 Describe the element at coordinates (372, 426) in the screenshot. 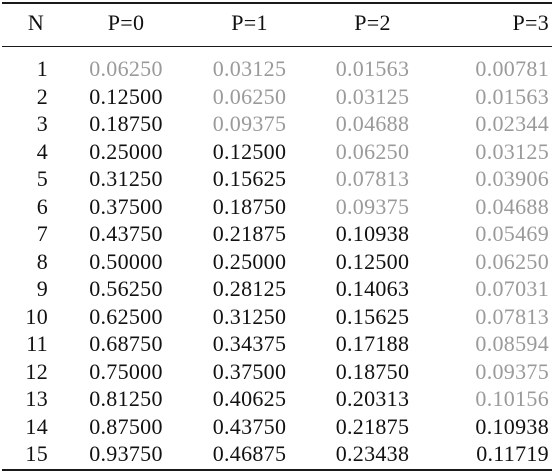

I see `cell-p2: 0.21875` at that location.